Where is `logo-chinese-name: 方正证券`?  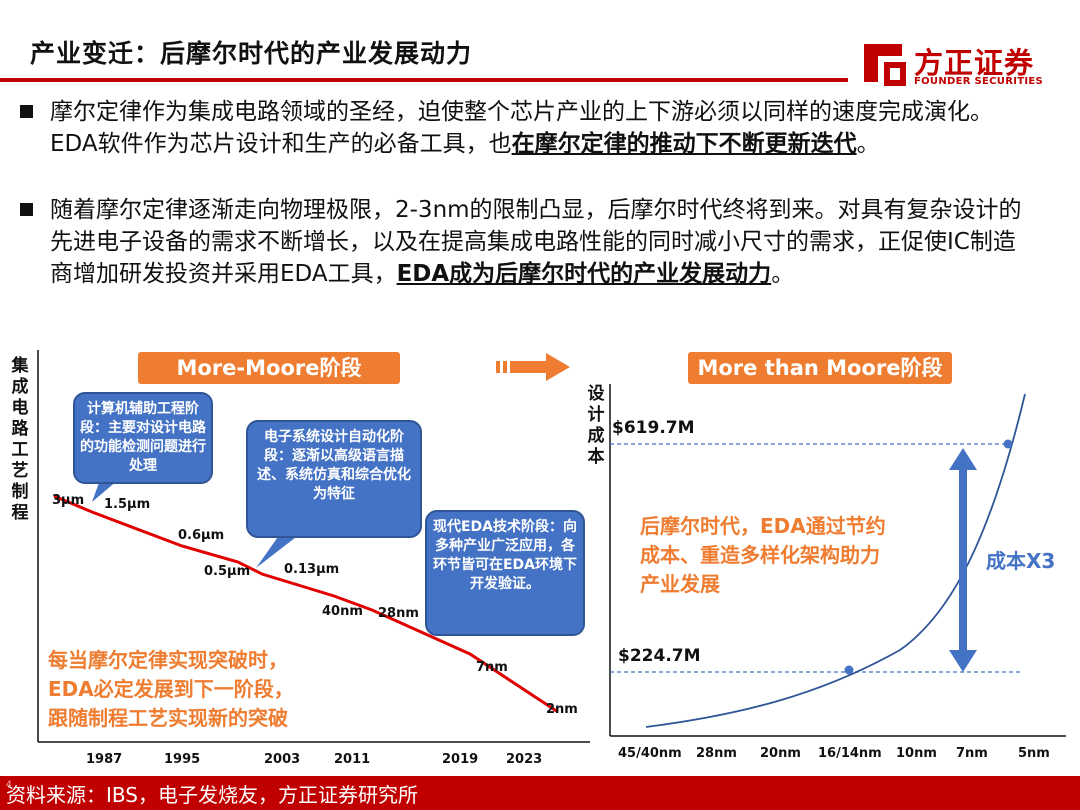
logo-chinese-name: 方正证券 is located at coordinates (974, 63).